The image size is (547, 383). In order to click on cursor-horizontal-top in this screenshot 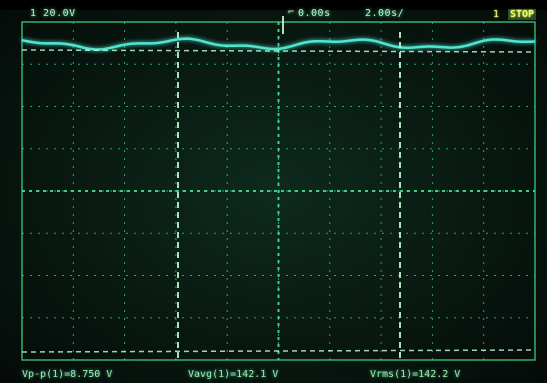, I will do `click(278, 51)`.